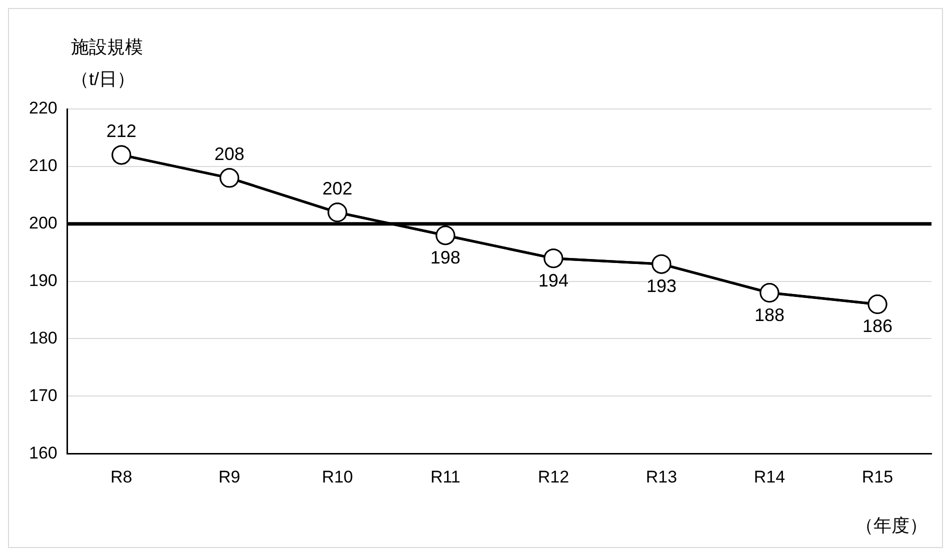  I want to click on data-label: 202, so click(337, 188).